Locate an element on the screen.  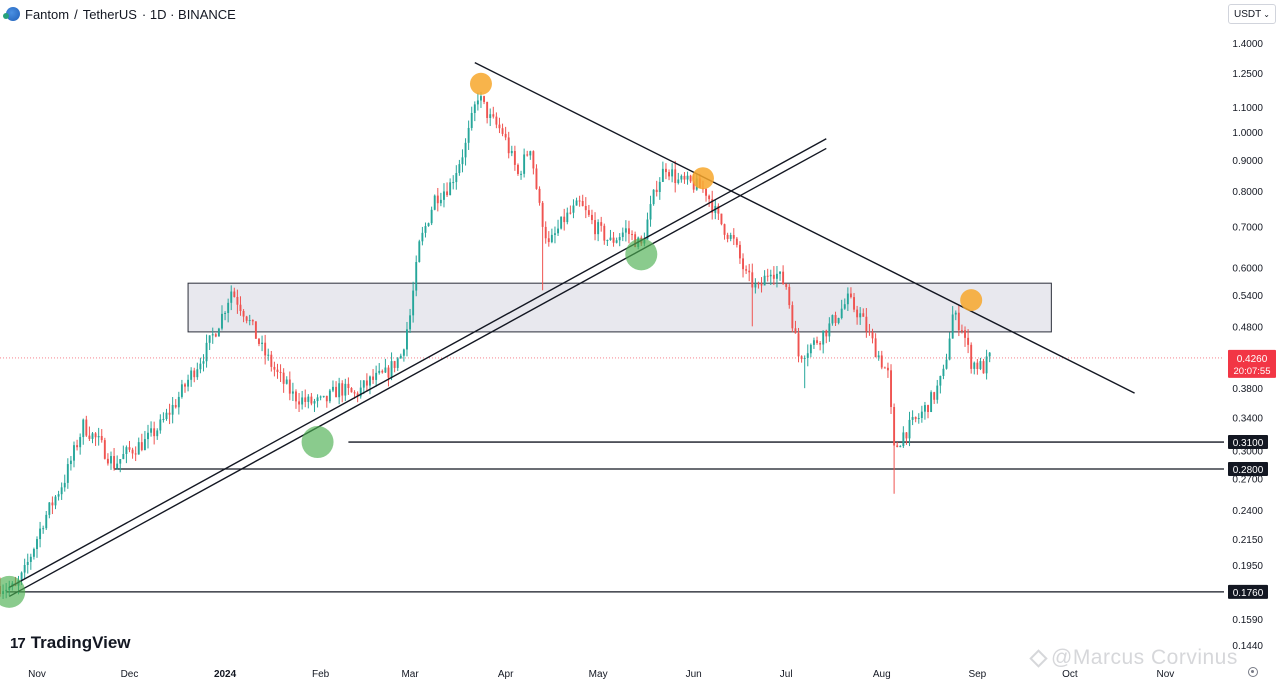
settings-icon is located at coordinates (1253, 672).